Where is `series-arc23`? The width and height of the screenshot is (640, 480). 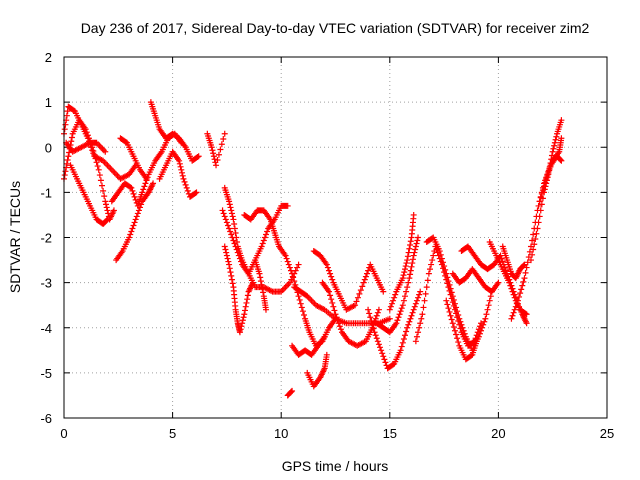
series-arc23 is located at coordinates (394, 330).